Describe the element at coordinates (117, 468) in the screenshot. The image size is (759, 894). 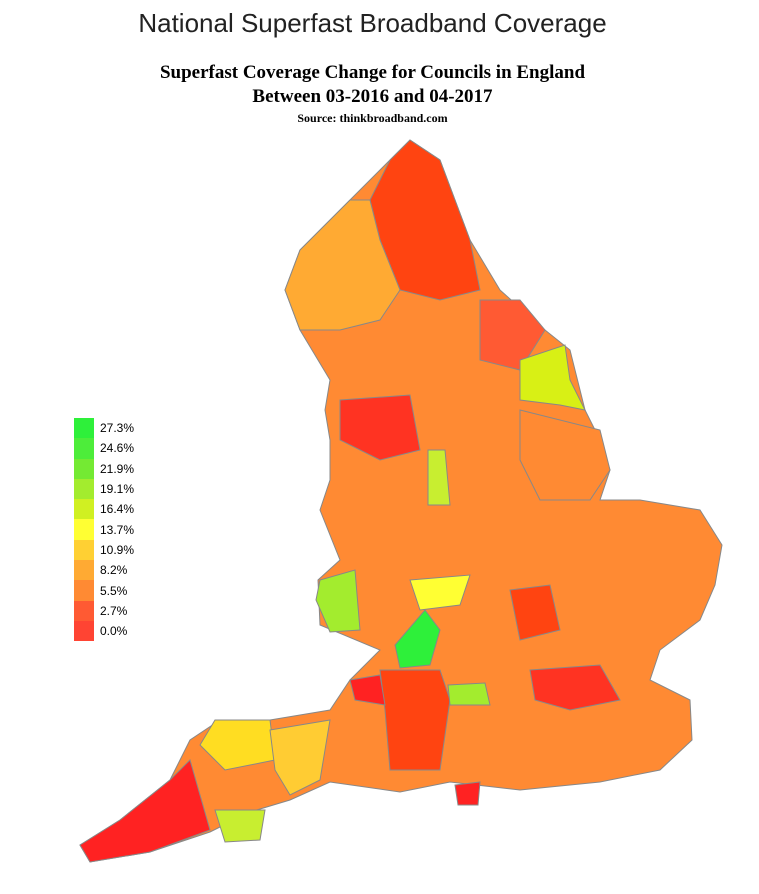
I see `legend-label: 21.9%` at that location.